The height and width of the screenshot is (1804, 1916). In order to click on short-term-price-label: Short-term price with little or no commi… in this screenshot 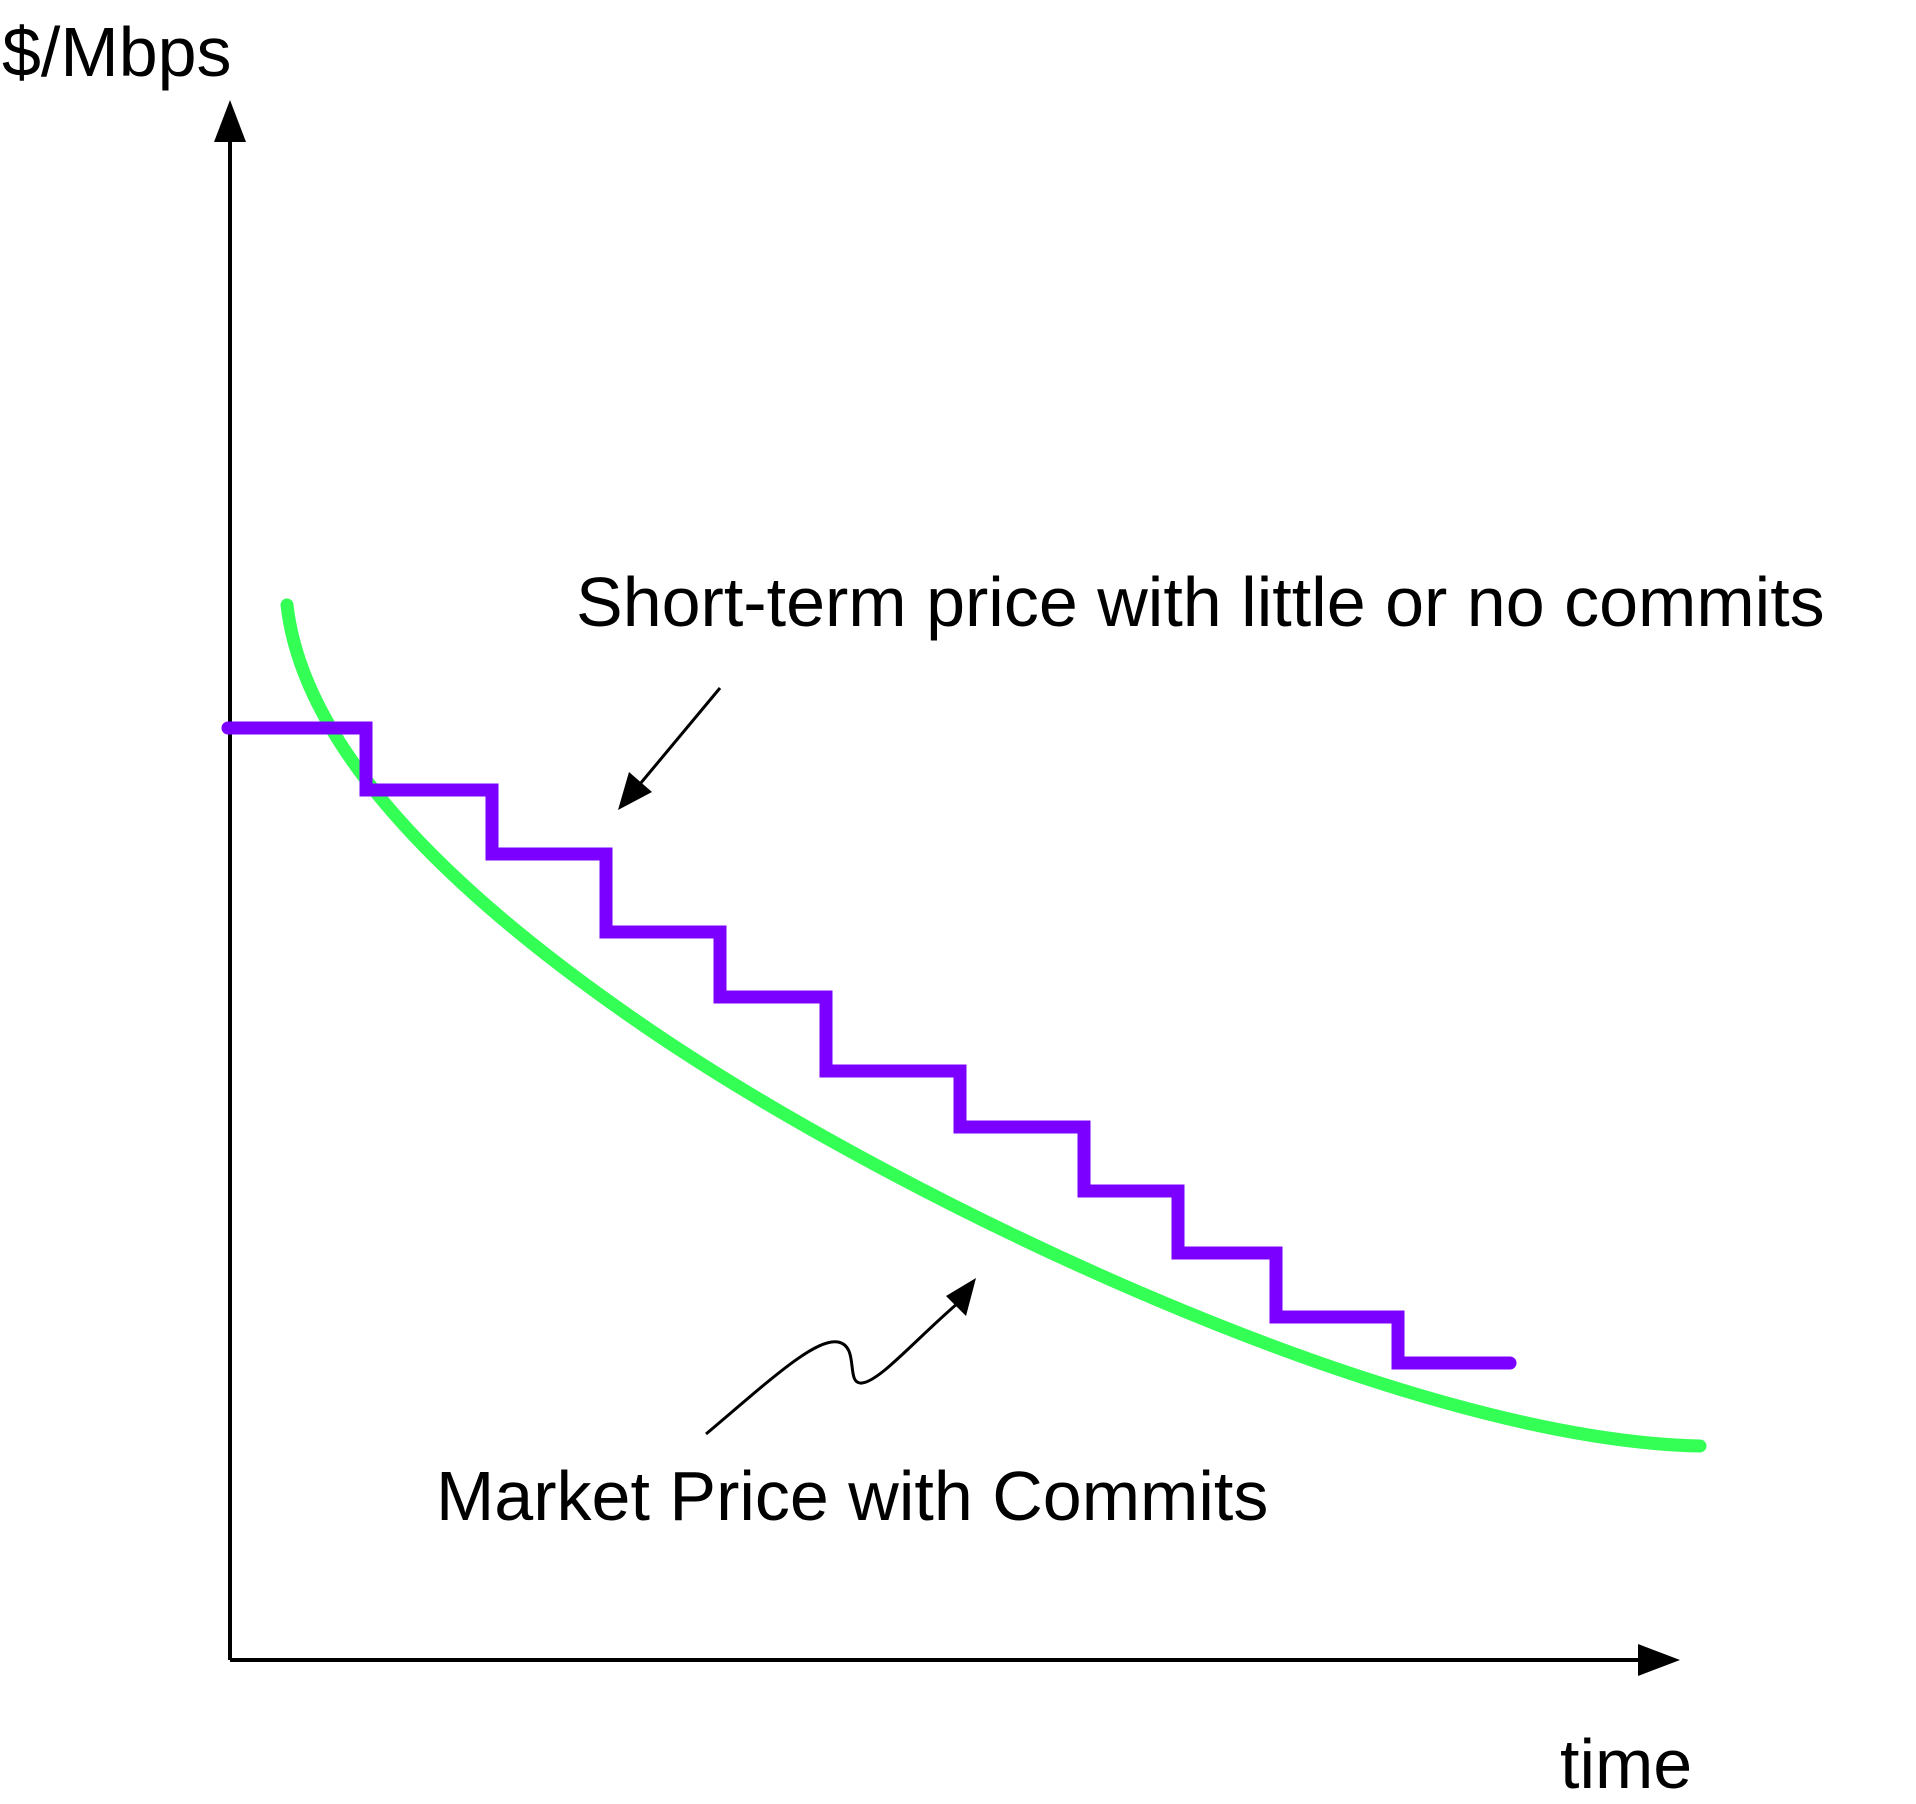, I will do `click(1200, 602)`.